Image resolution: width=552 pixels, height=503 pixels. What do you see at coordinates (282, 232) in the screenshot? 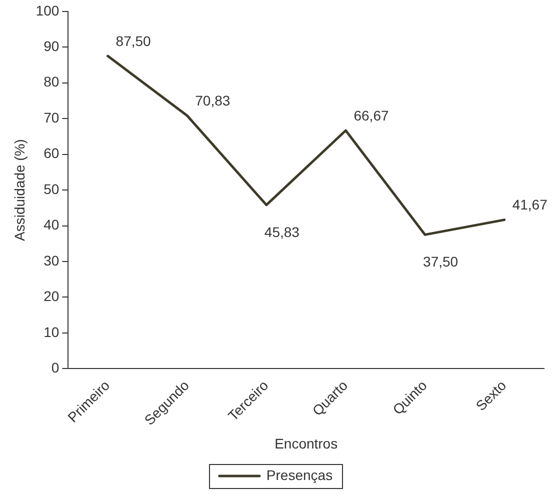
I see `data-label: 45,83` at bounding box center [282, 232].